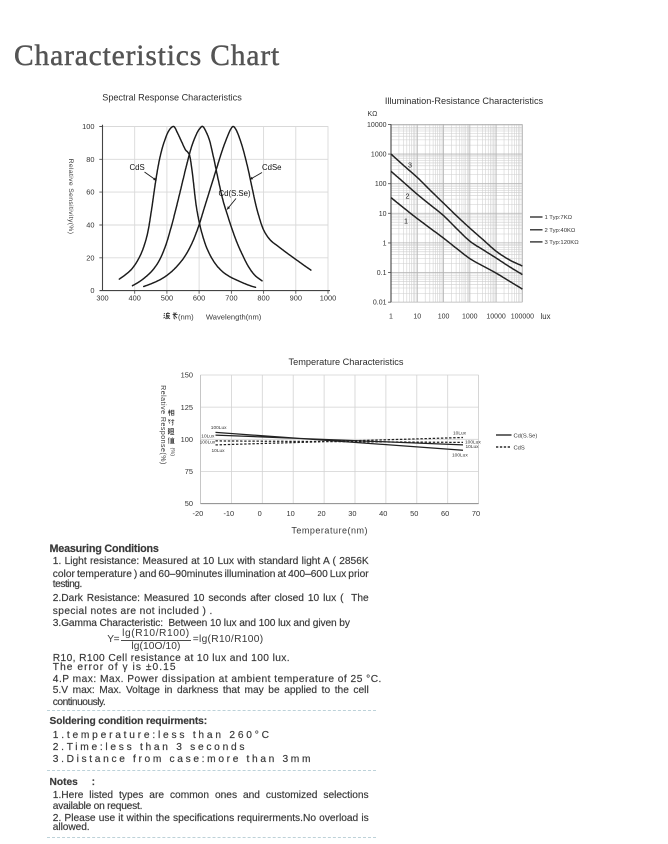 This screenshot has width=668, height=844. Describe the element at coordinates (559, 218) in the screenshot. I see `svg-text: 1 Typ:7KΩ` at that location.